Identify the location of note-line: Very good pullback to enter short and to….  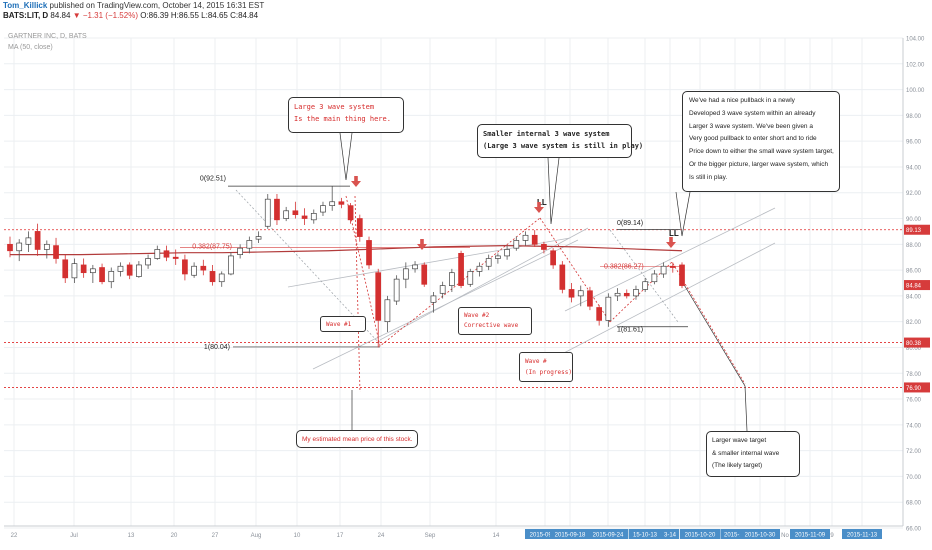
(753, 139).